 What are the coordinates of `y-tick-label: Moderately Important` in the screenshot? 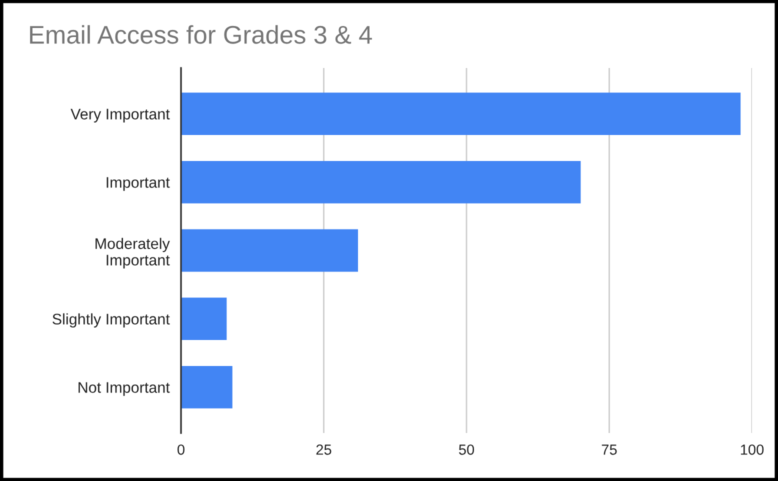 It's located at (133, 253).